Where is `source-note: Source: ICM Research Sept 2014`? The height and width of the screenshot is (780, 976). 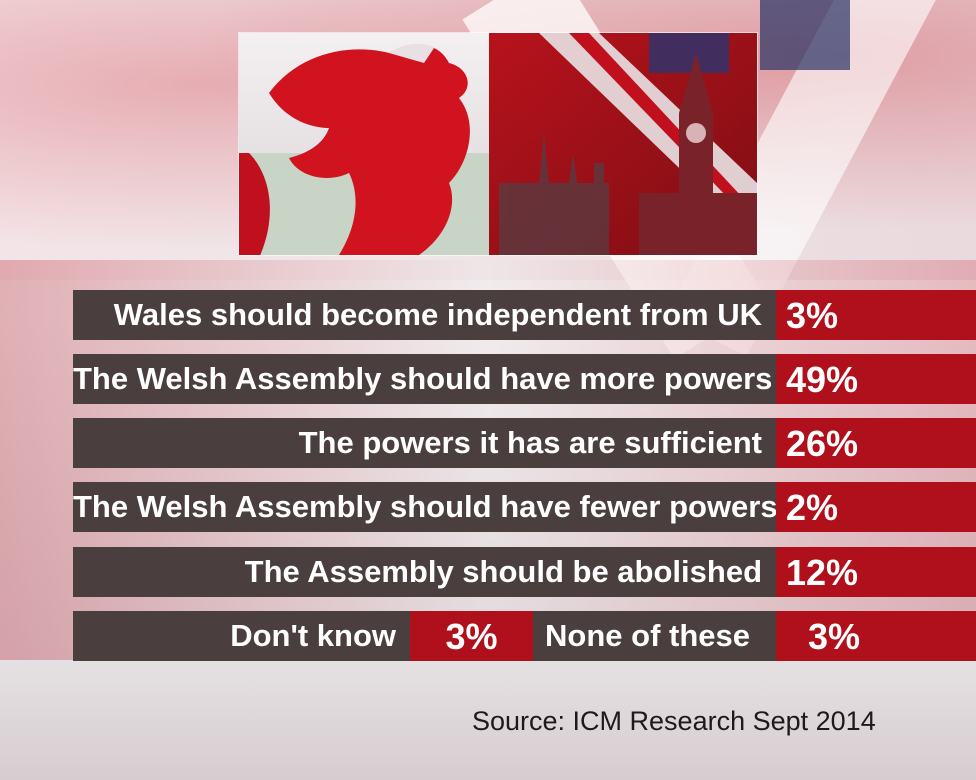
source-note: Source: ICM Research Sept 2014 is located at coordinates (674, 721).